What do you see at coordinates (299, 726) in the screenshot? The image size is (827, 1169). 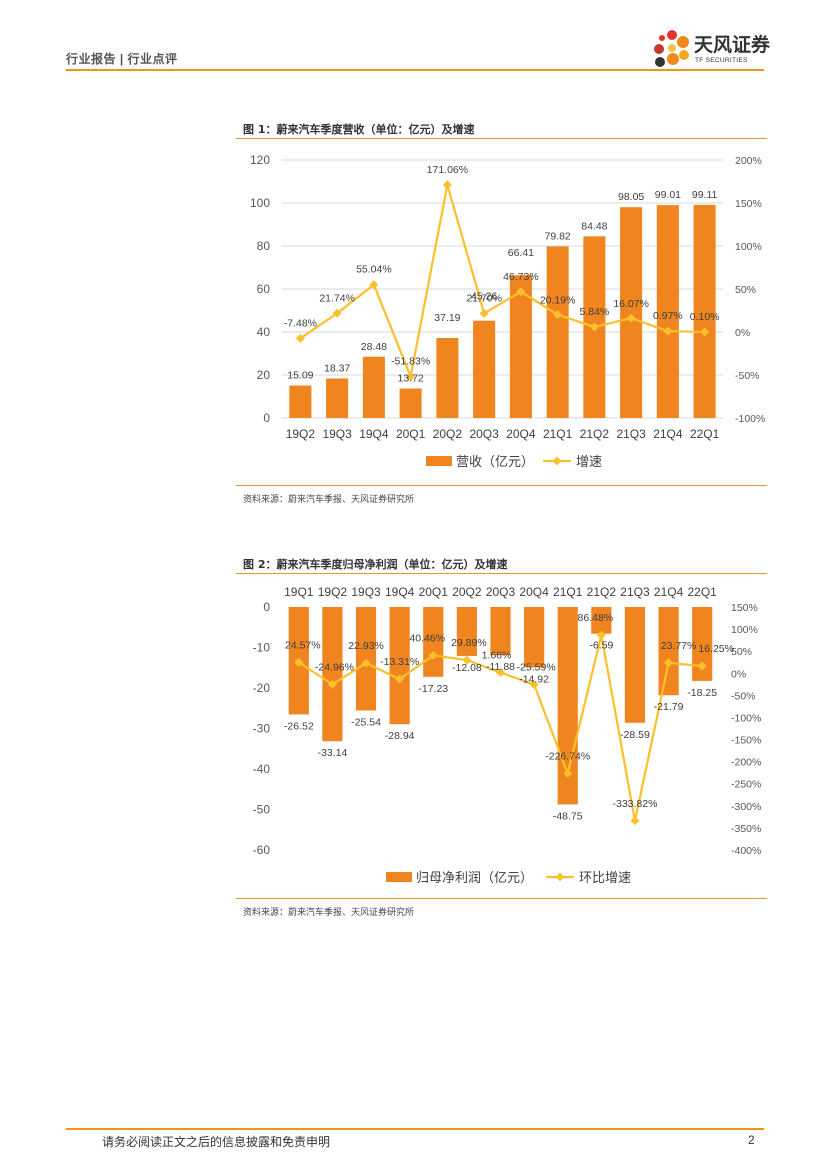 I see `bar-value-label: -26.52` at bounding box center [299, 726].